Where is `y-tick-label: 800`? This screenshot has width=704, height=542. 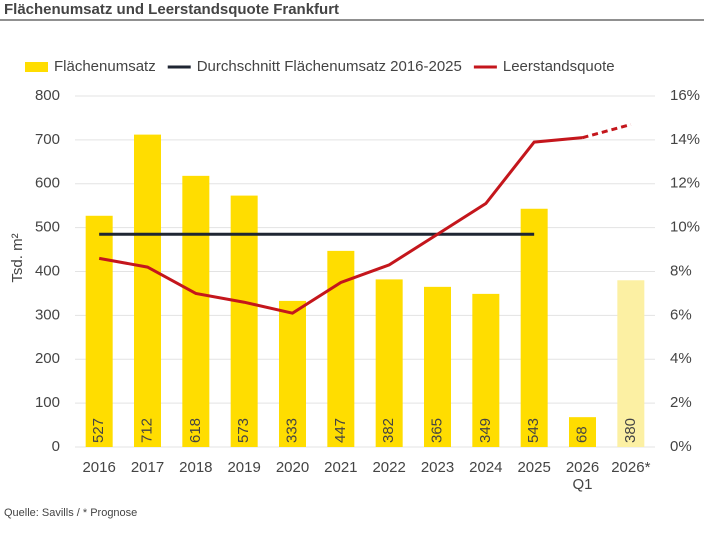
y-tick-label: 800 is located at coordinates (47, 95).